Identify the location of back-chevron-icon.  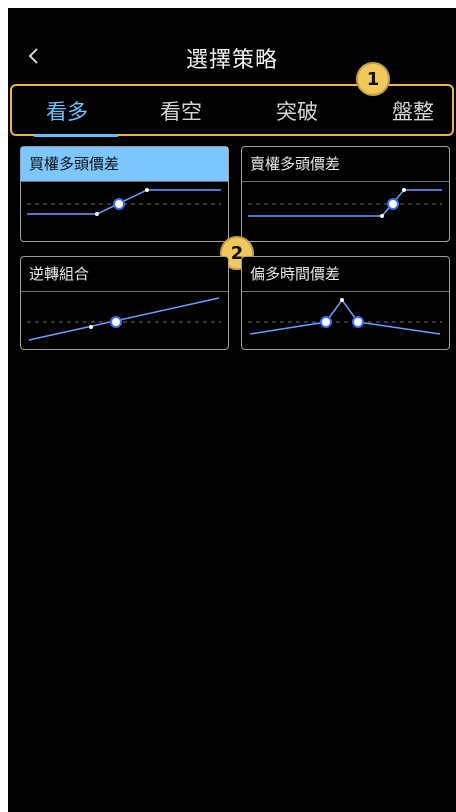
(34, 56).